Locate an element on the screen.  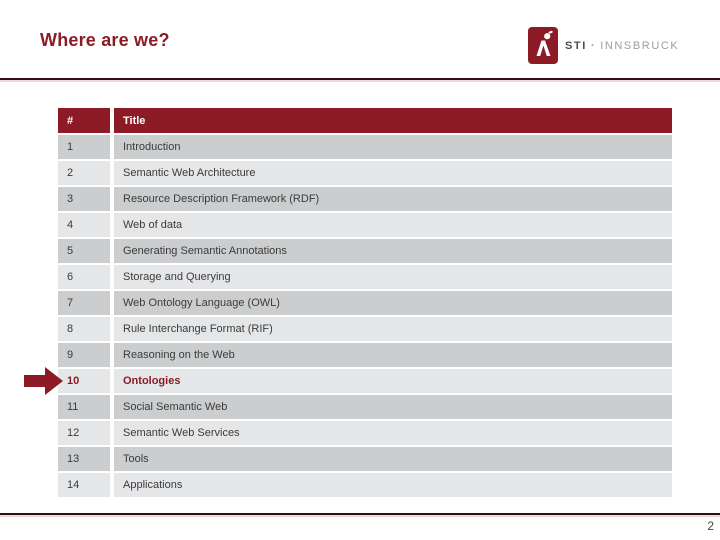
table-row: 5 Generating Semantic Annotations is located at coordinates (365, 251).